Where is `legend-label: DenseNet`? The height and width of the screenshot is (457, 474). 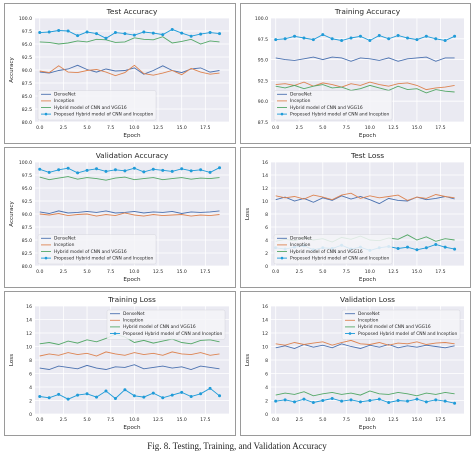
legend-label: DenseNet is located at coordinates (65, 239).